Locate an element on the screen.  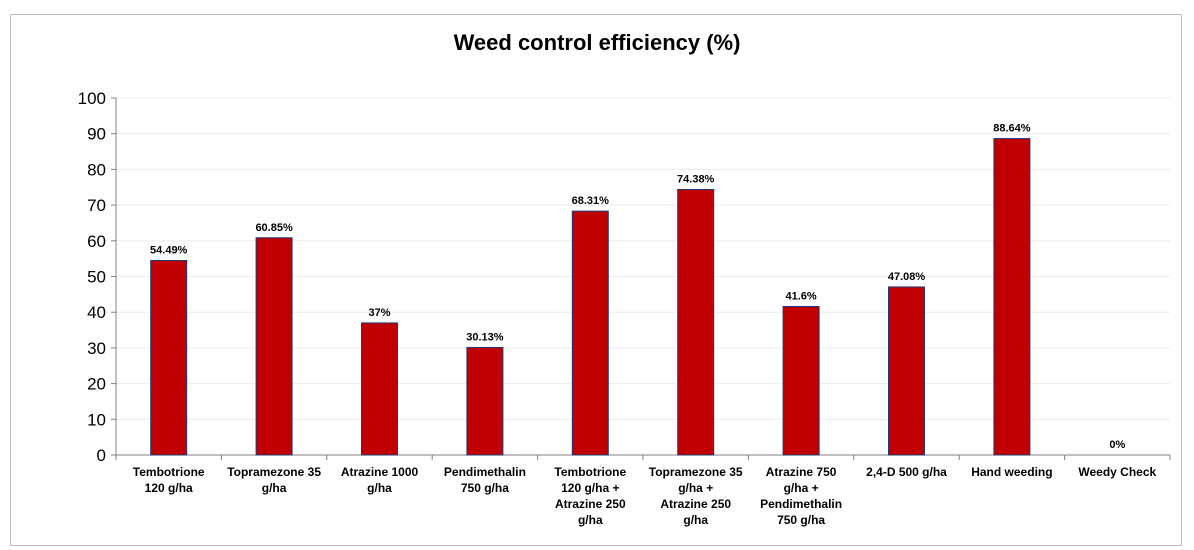
data-label: 60.85% is located at coordinates (274, 228).